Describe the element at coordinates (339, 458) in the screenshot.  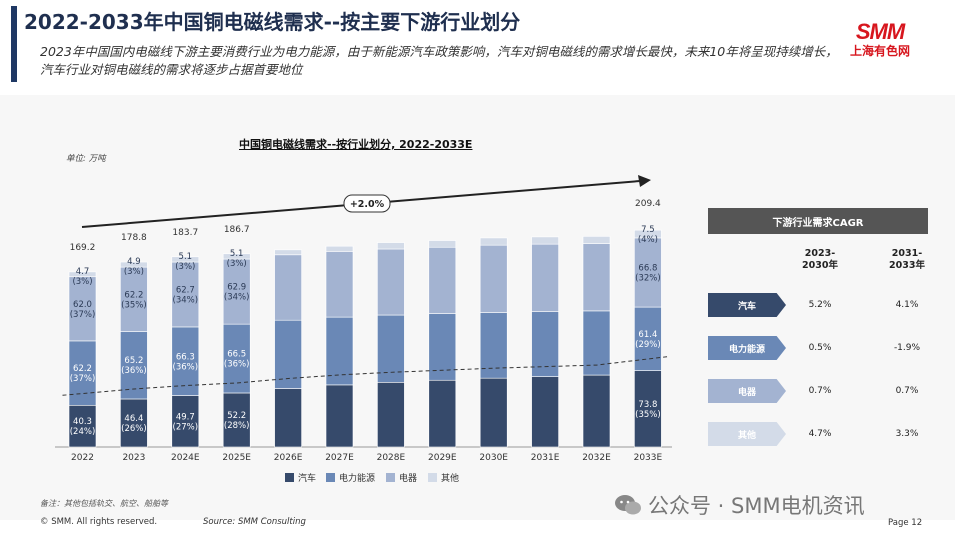
I see `x-tick-2027E: 2027E` at that location.